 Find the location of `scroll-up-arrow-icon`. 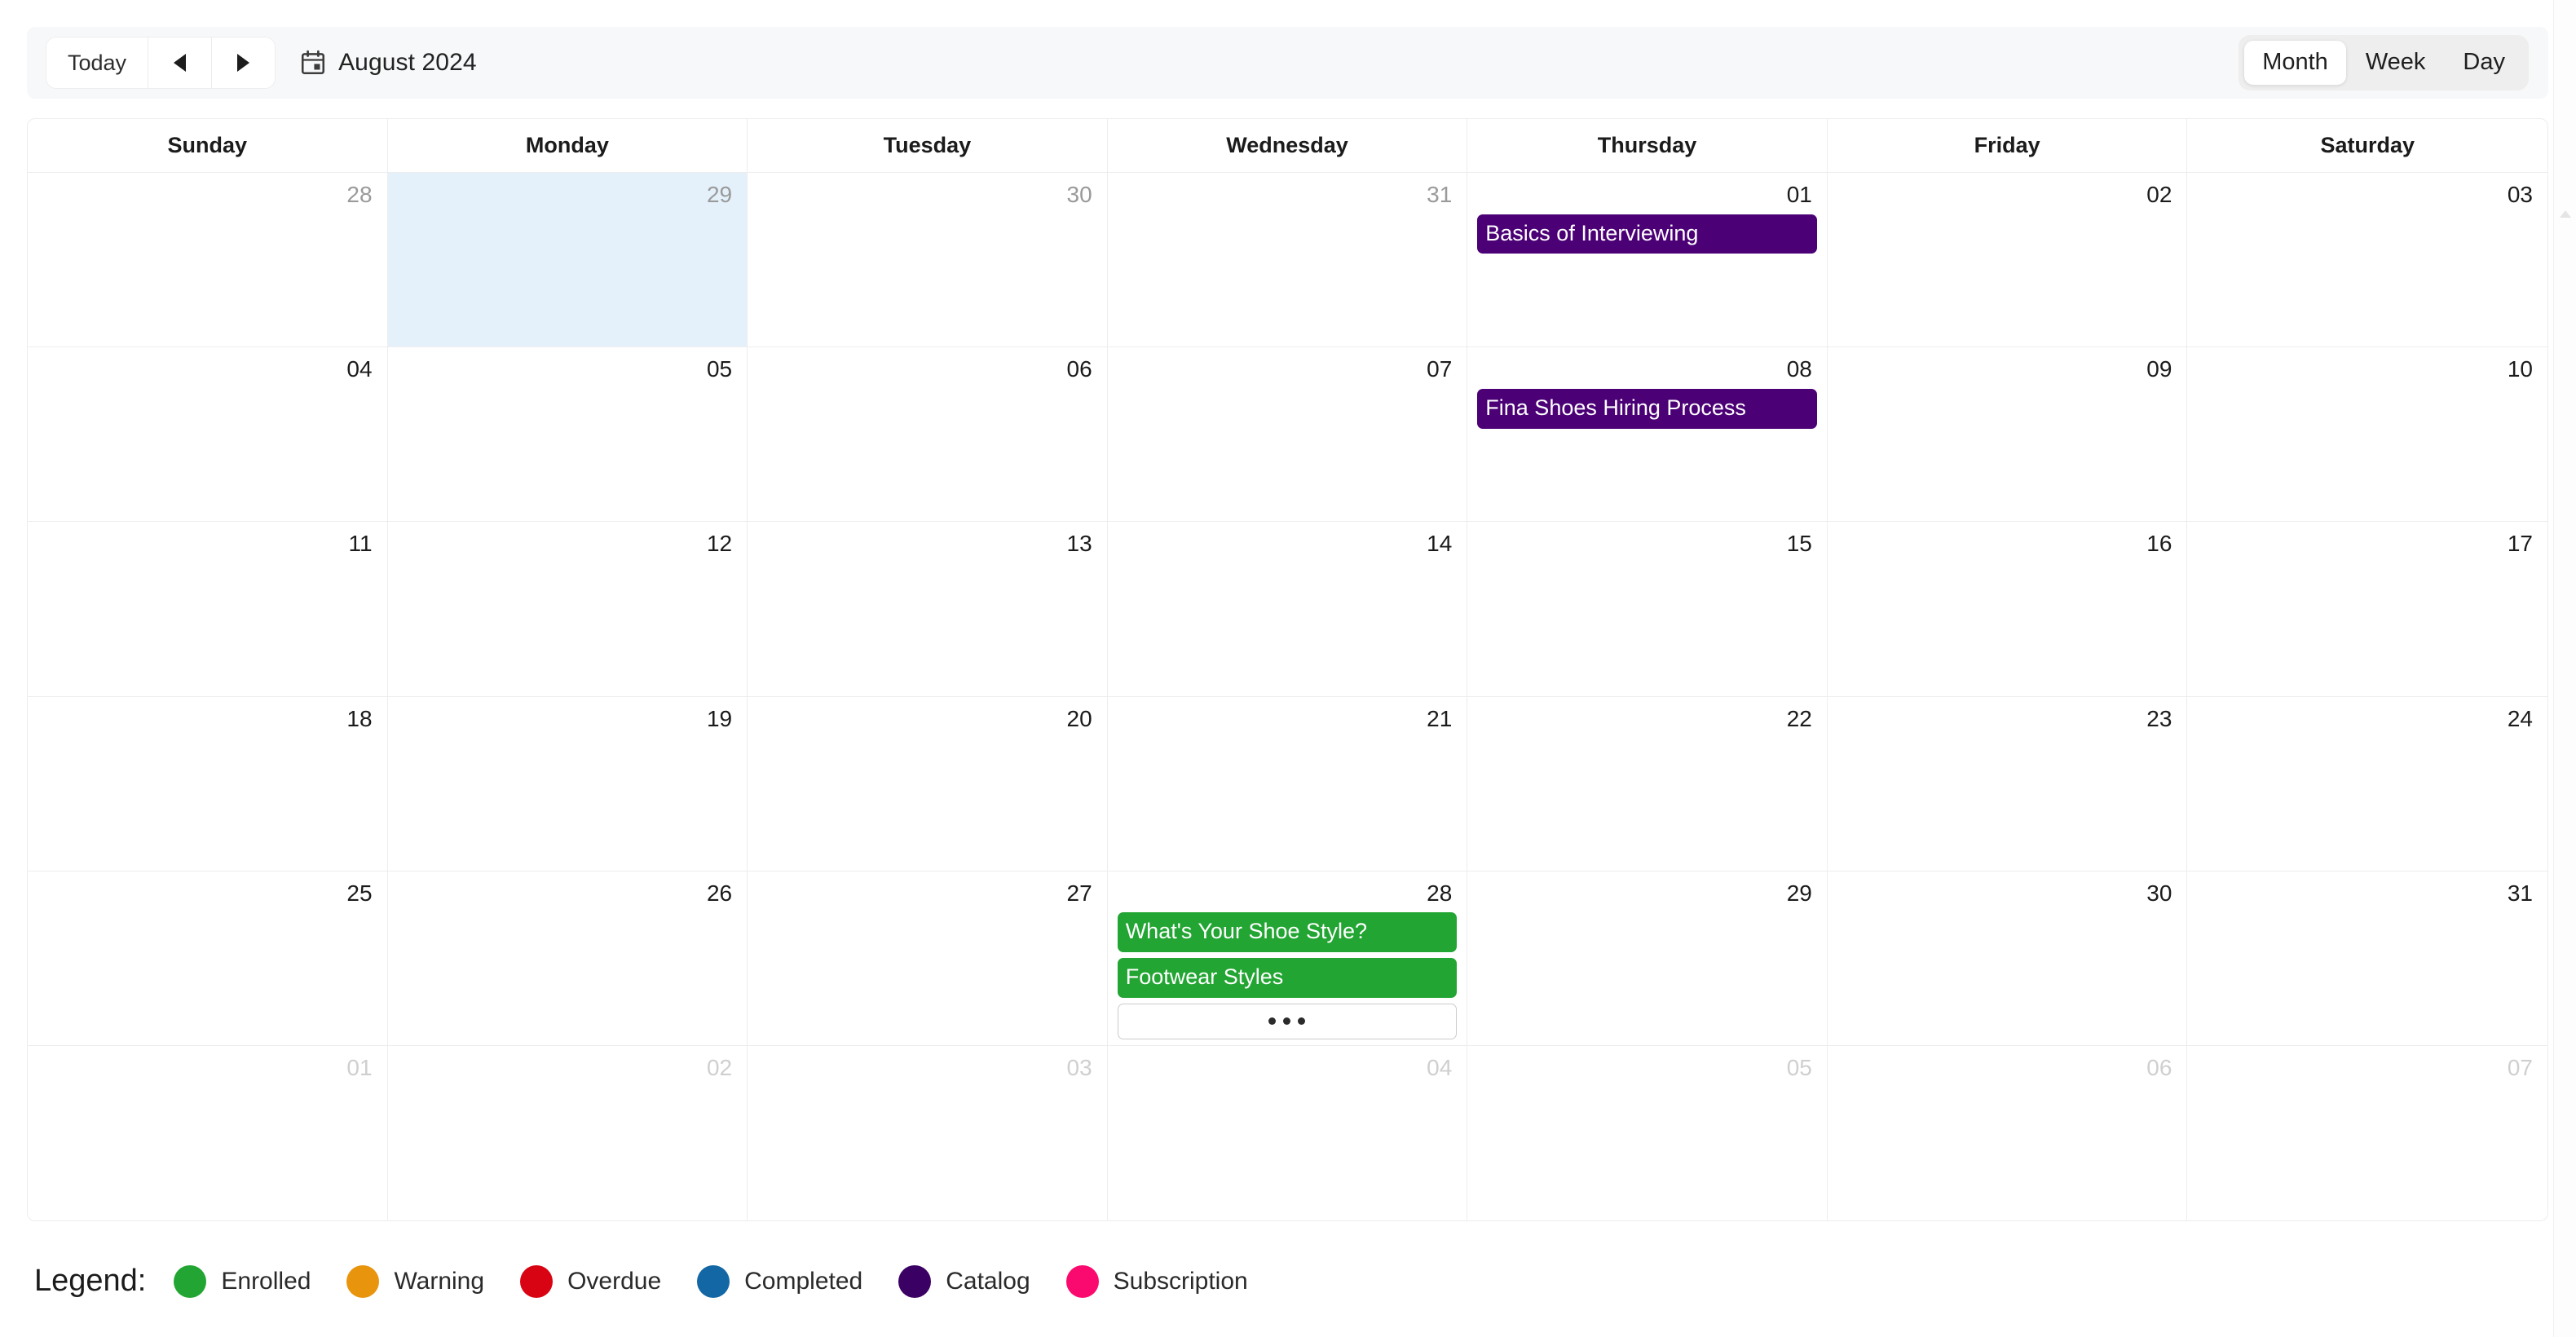

scroll-up-arrow-icon is located at coordinates (2565, 214).